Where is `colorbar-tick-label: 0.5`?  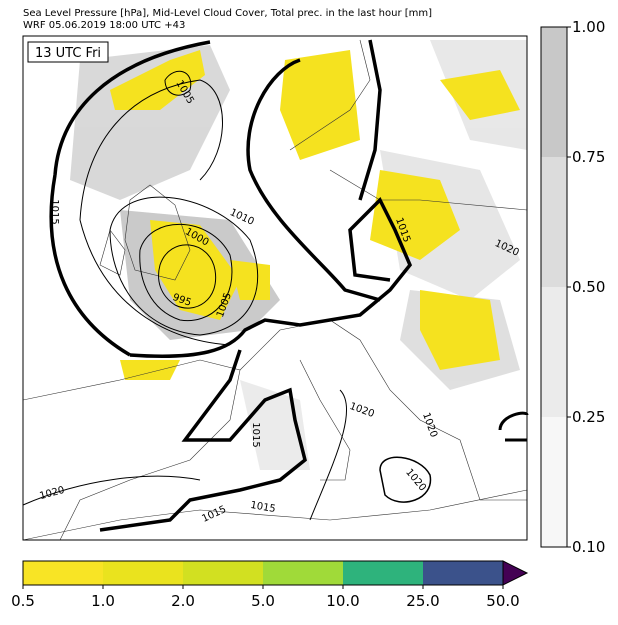 colorbar-tick-label: 0.5 is located at coordinates (23, 601).